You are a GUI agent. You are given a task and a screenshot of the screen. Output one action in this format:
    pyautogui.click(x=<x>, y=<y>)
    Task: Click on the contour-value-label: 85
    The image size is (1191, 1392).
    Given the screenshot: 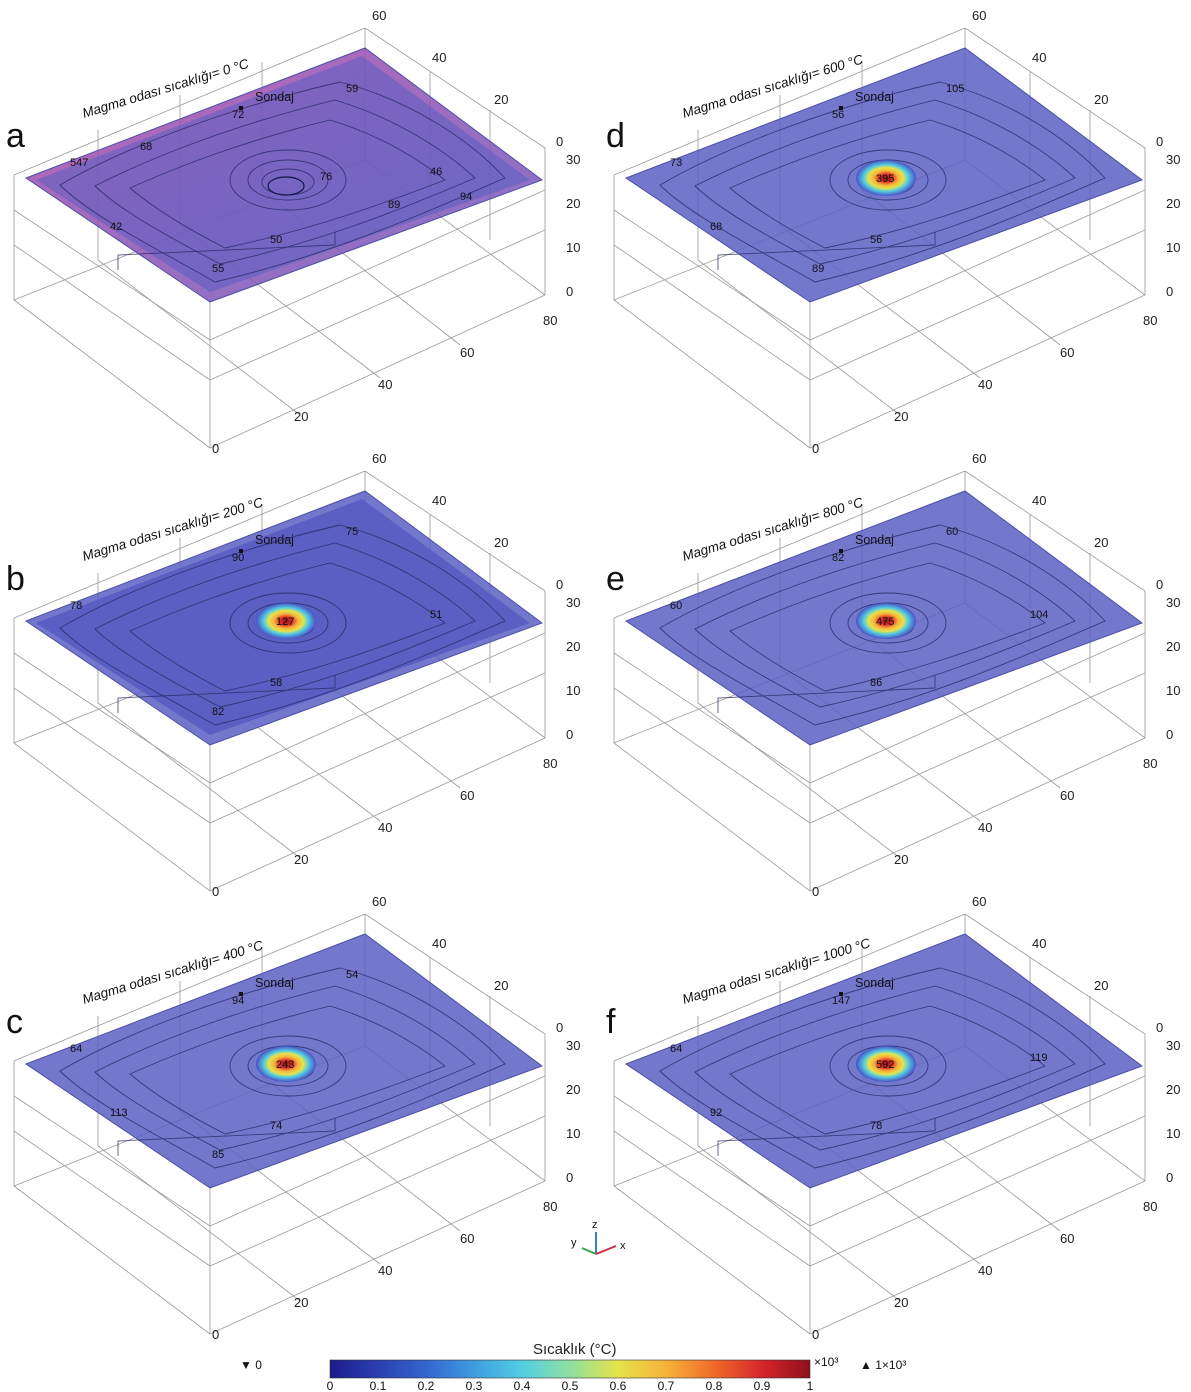 What is the action you would take?
    pyautogui.click(x=218, y=1155)
    